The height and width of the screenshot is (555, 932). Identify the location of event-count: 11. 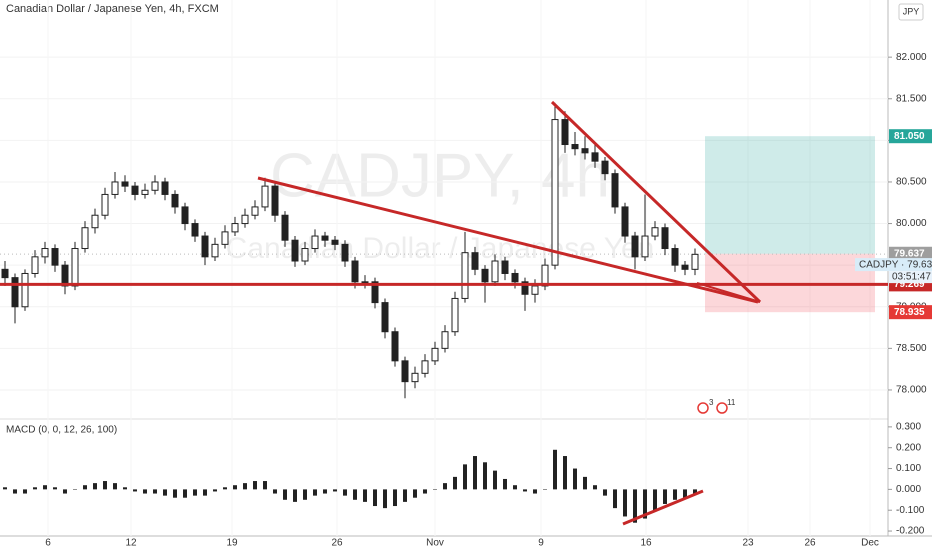
(731, 402).